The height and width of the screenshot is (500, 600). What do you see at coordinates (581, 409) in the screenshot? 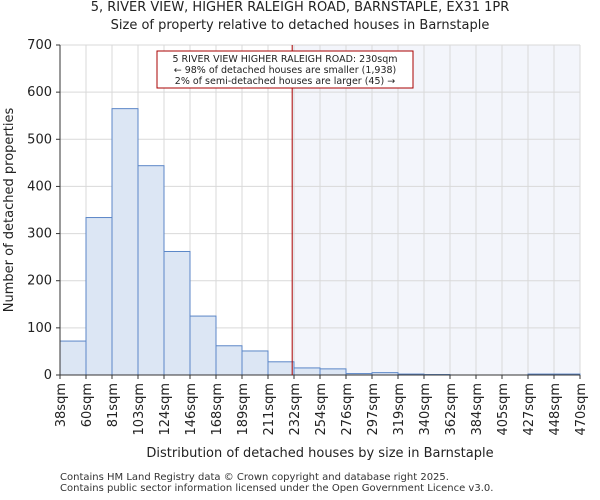
I see `x-tick-label: 470sqm` at bounding box center [581, 409].